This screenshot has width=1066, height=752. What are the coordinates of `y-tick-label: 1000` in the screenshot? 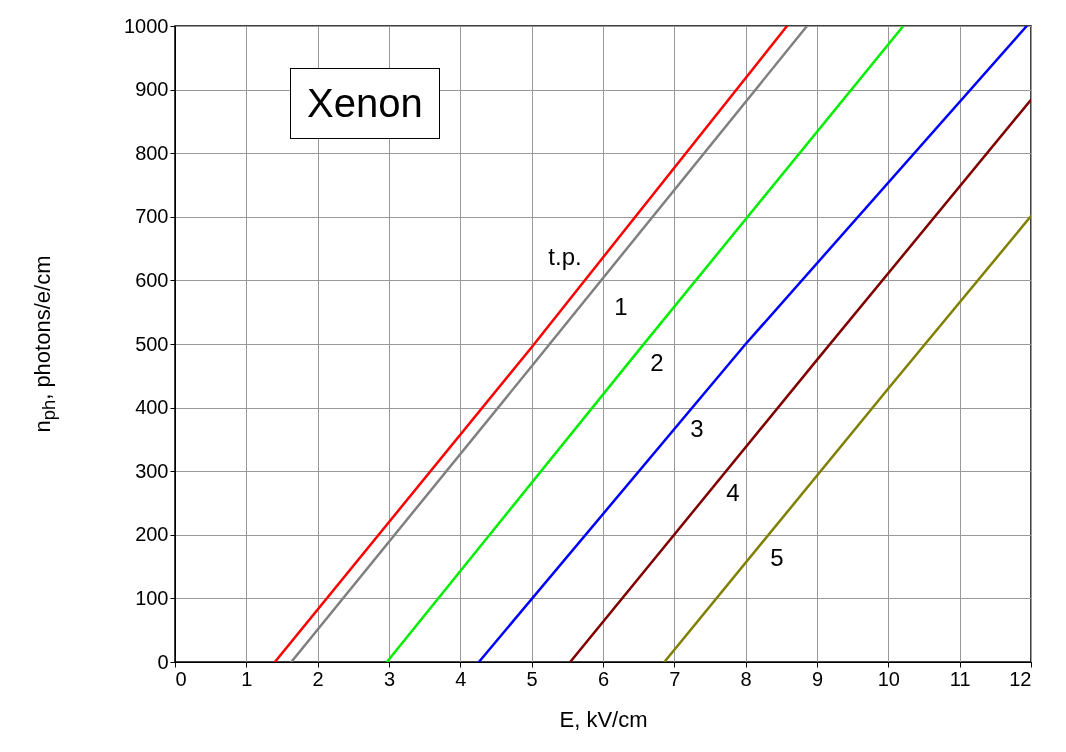 It's located at (146, 25).